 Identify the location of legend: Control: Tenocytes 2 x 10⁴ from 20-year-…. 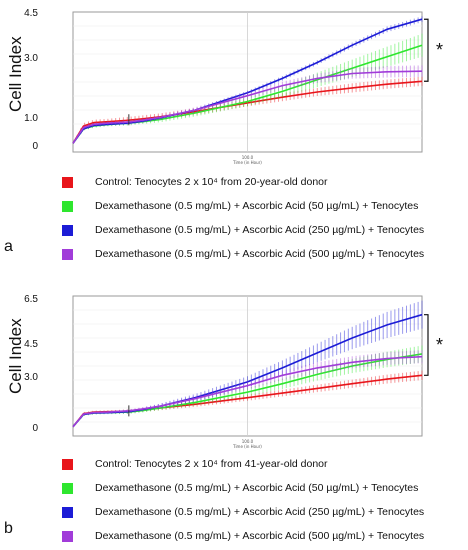
(243, 218).